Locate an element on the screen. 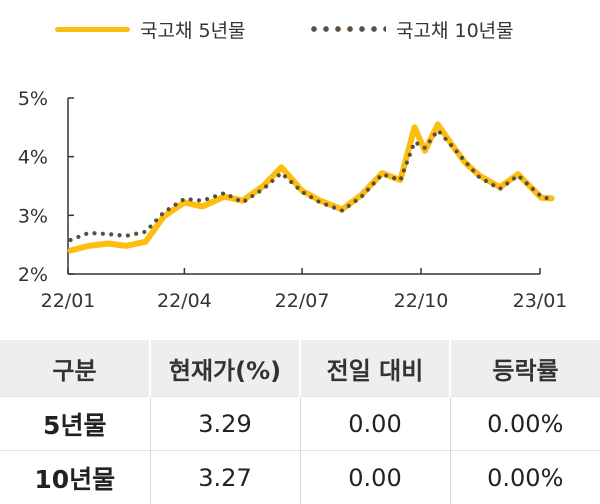  cell-current-5y: 3.29 is located at coordinates (224, 423).